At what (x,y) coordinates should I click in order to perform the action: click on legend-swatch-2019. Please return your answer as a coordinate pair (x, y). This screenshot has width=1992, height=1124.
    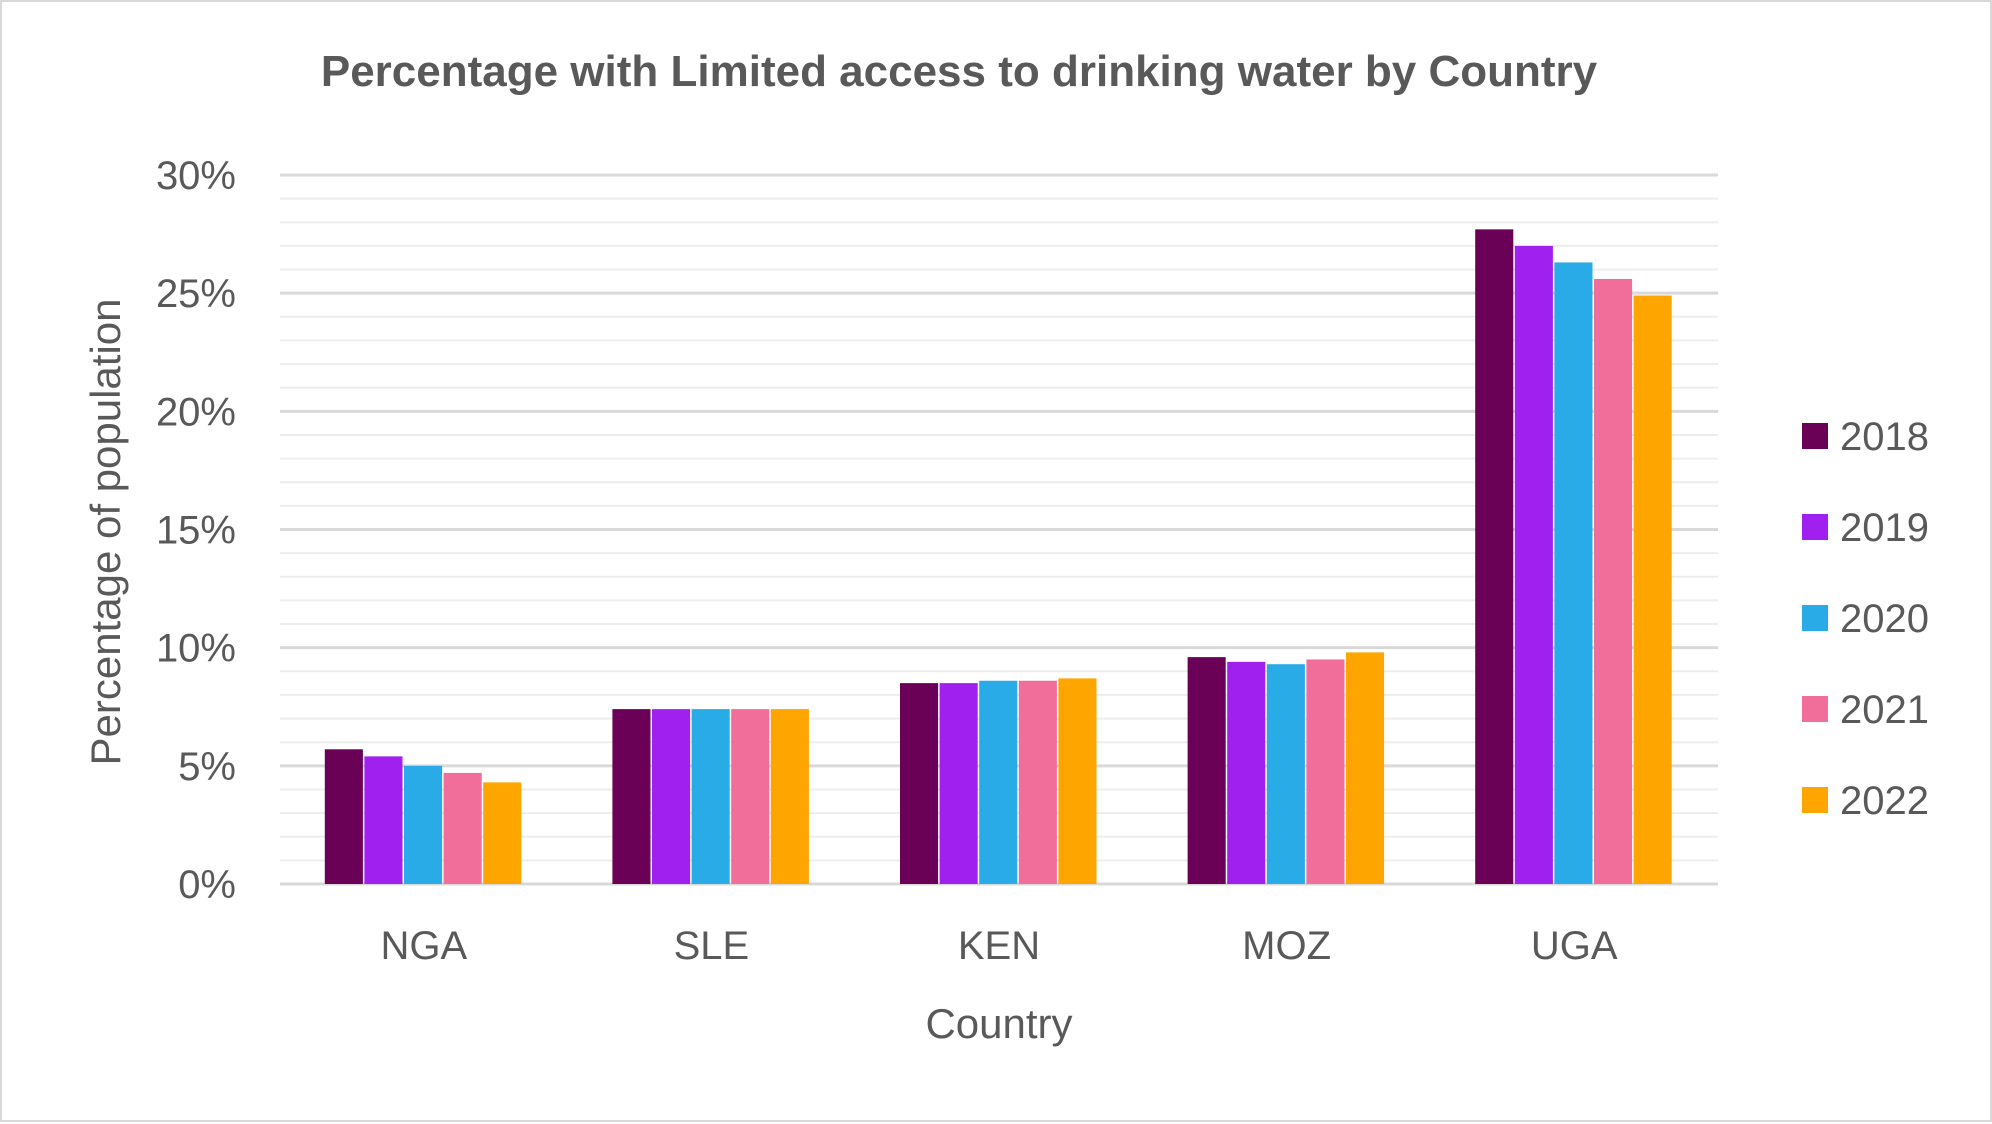
    Looking at the image, I should click on (1815, 527).